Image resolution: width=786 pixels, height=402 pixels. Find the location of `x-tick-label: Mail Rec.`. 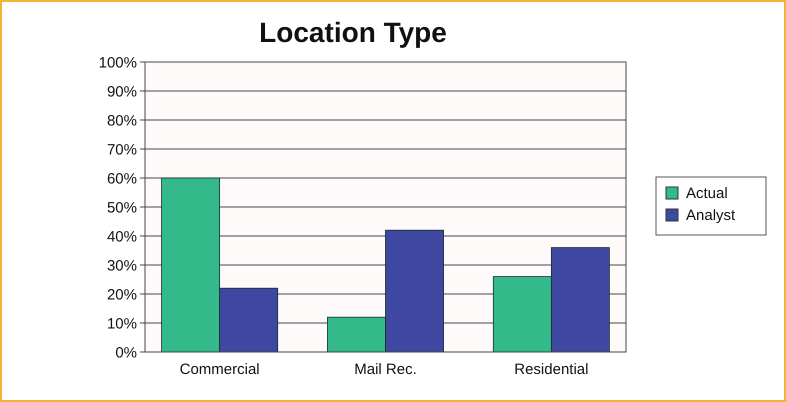

x-tick-label: Mail Rec. is located at coordinates (385, 369).